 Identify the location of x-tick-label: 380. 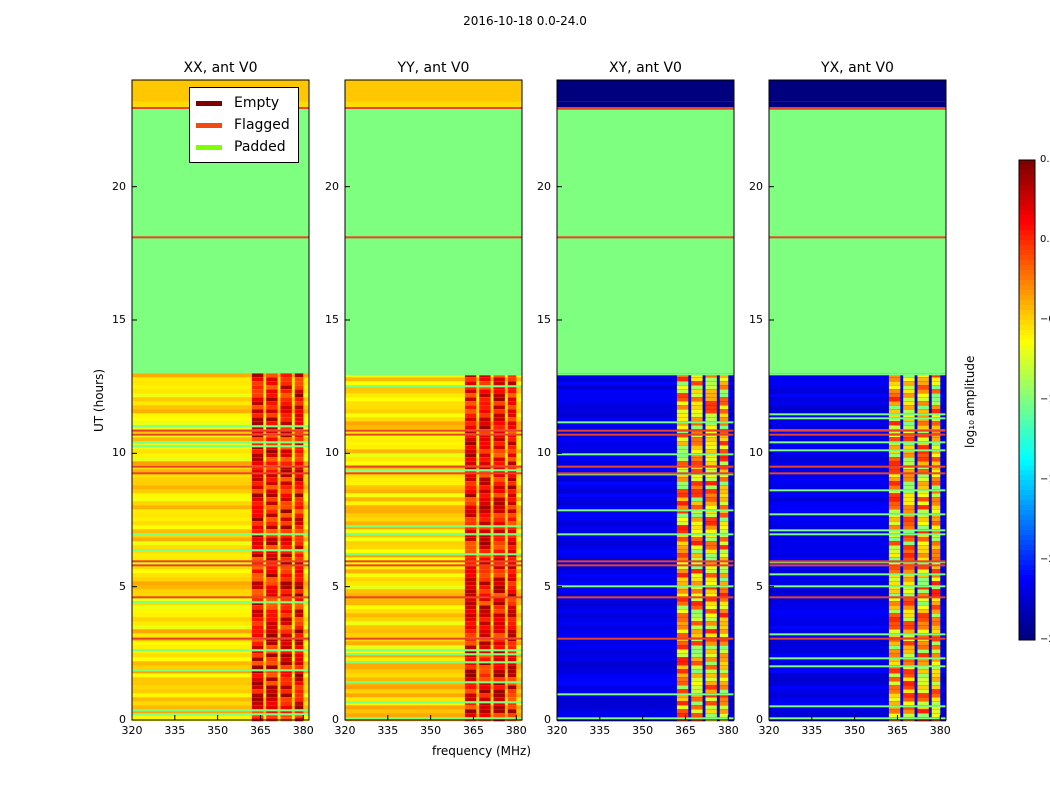
(516, 730).